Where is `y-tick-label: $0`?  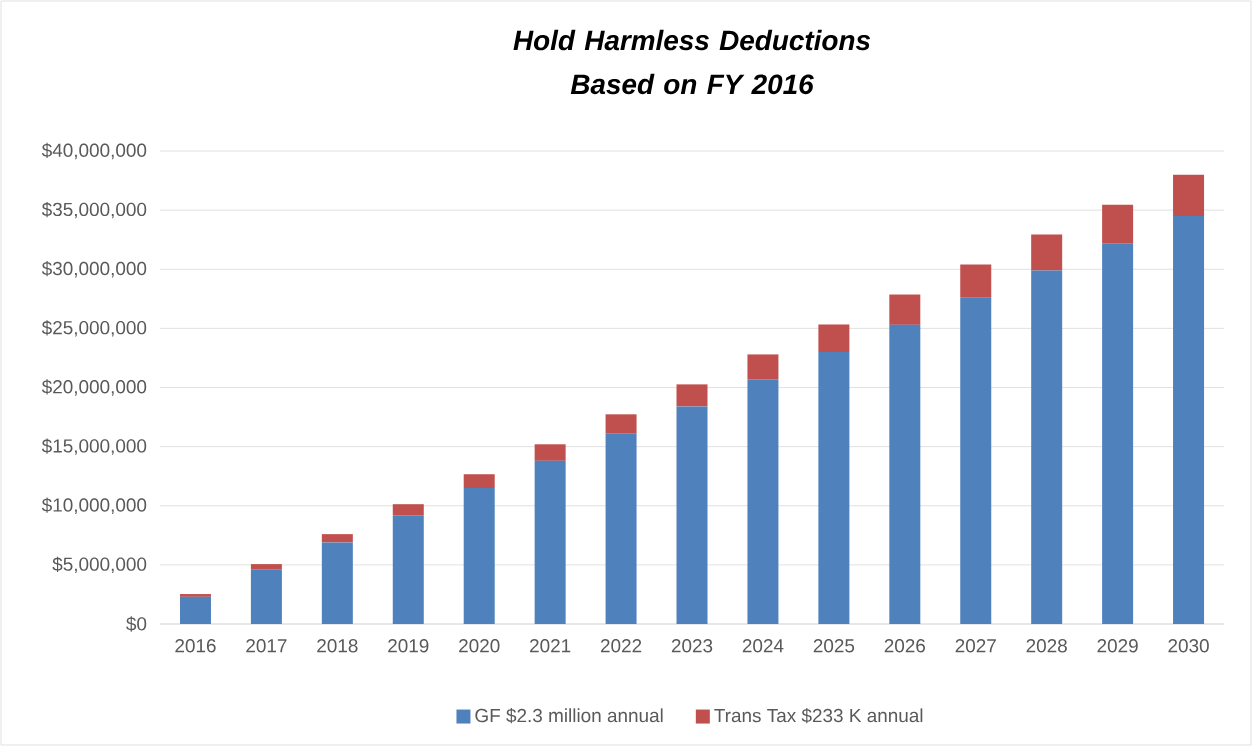
y-tick-label: $0 is located at coordinates (136, 624).